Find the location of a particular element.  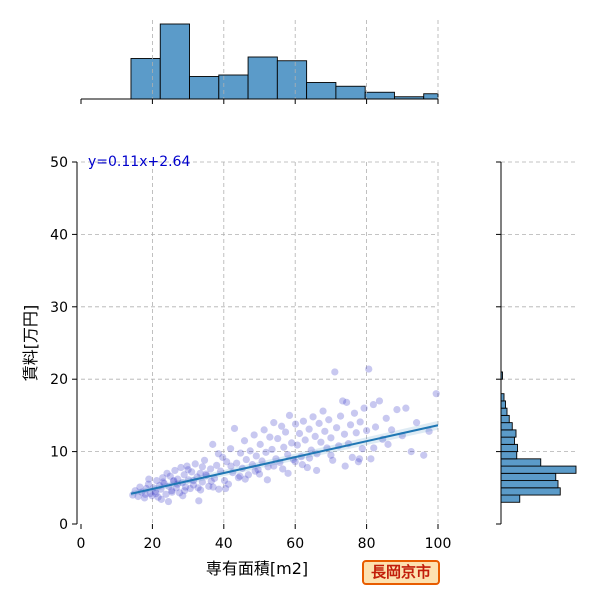

x-tick-label: 100 is located at coordinates (438, 544).